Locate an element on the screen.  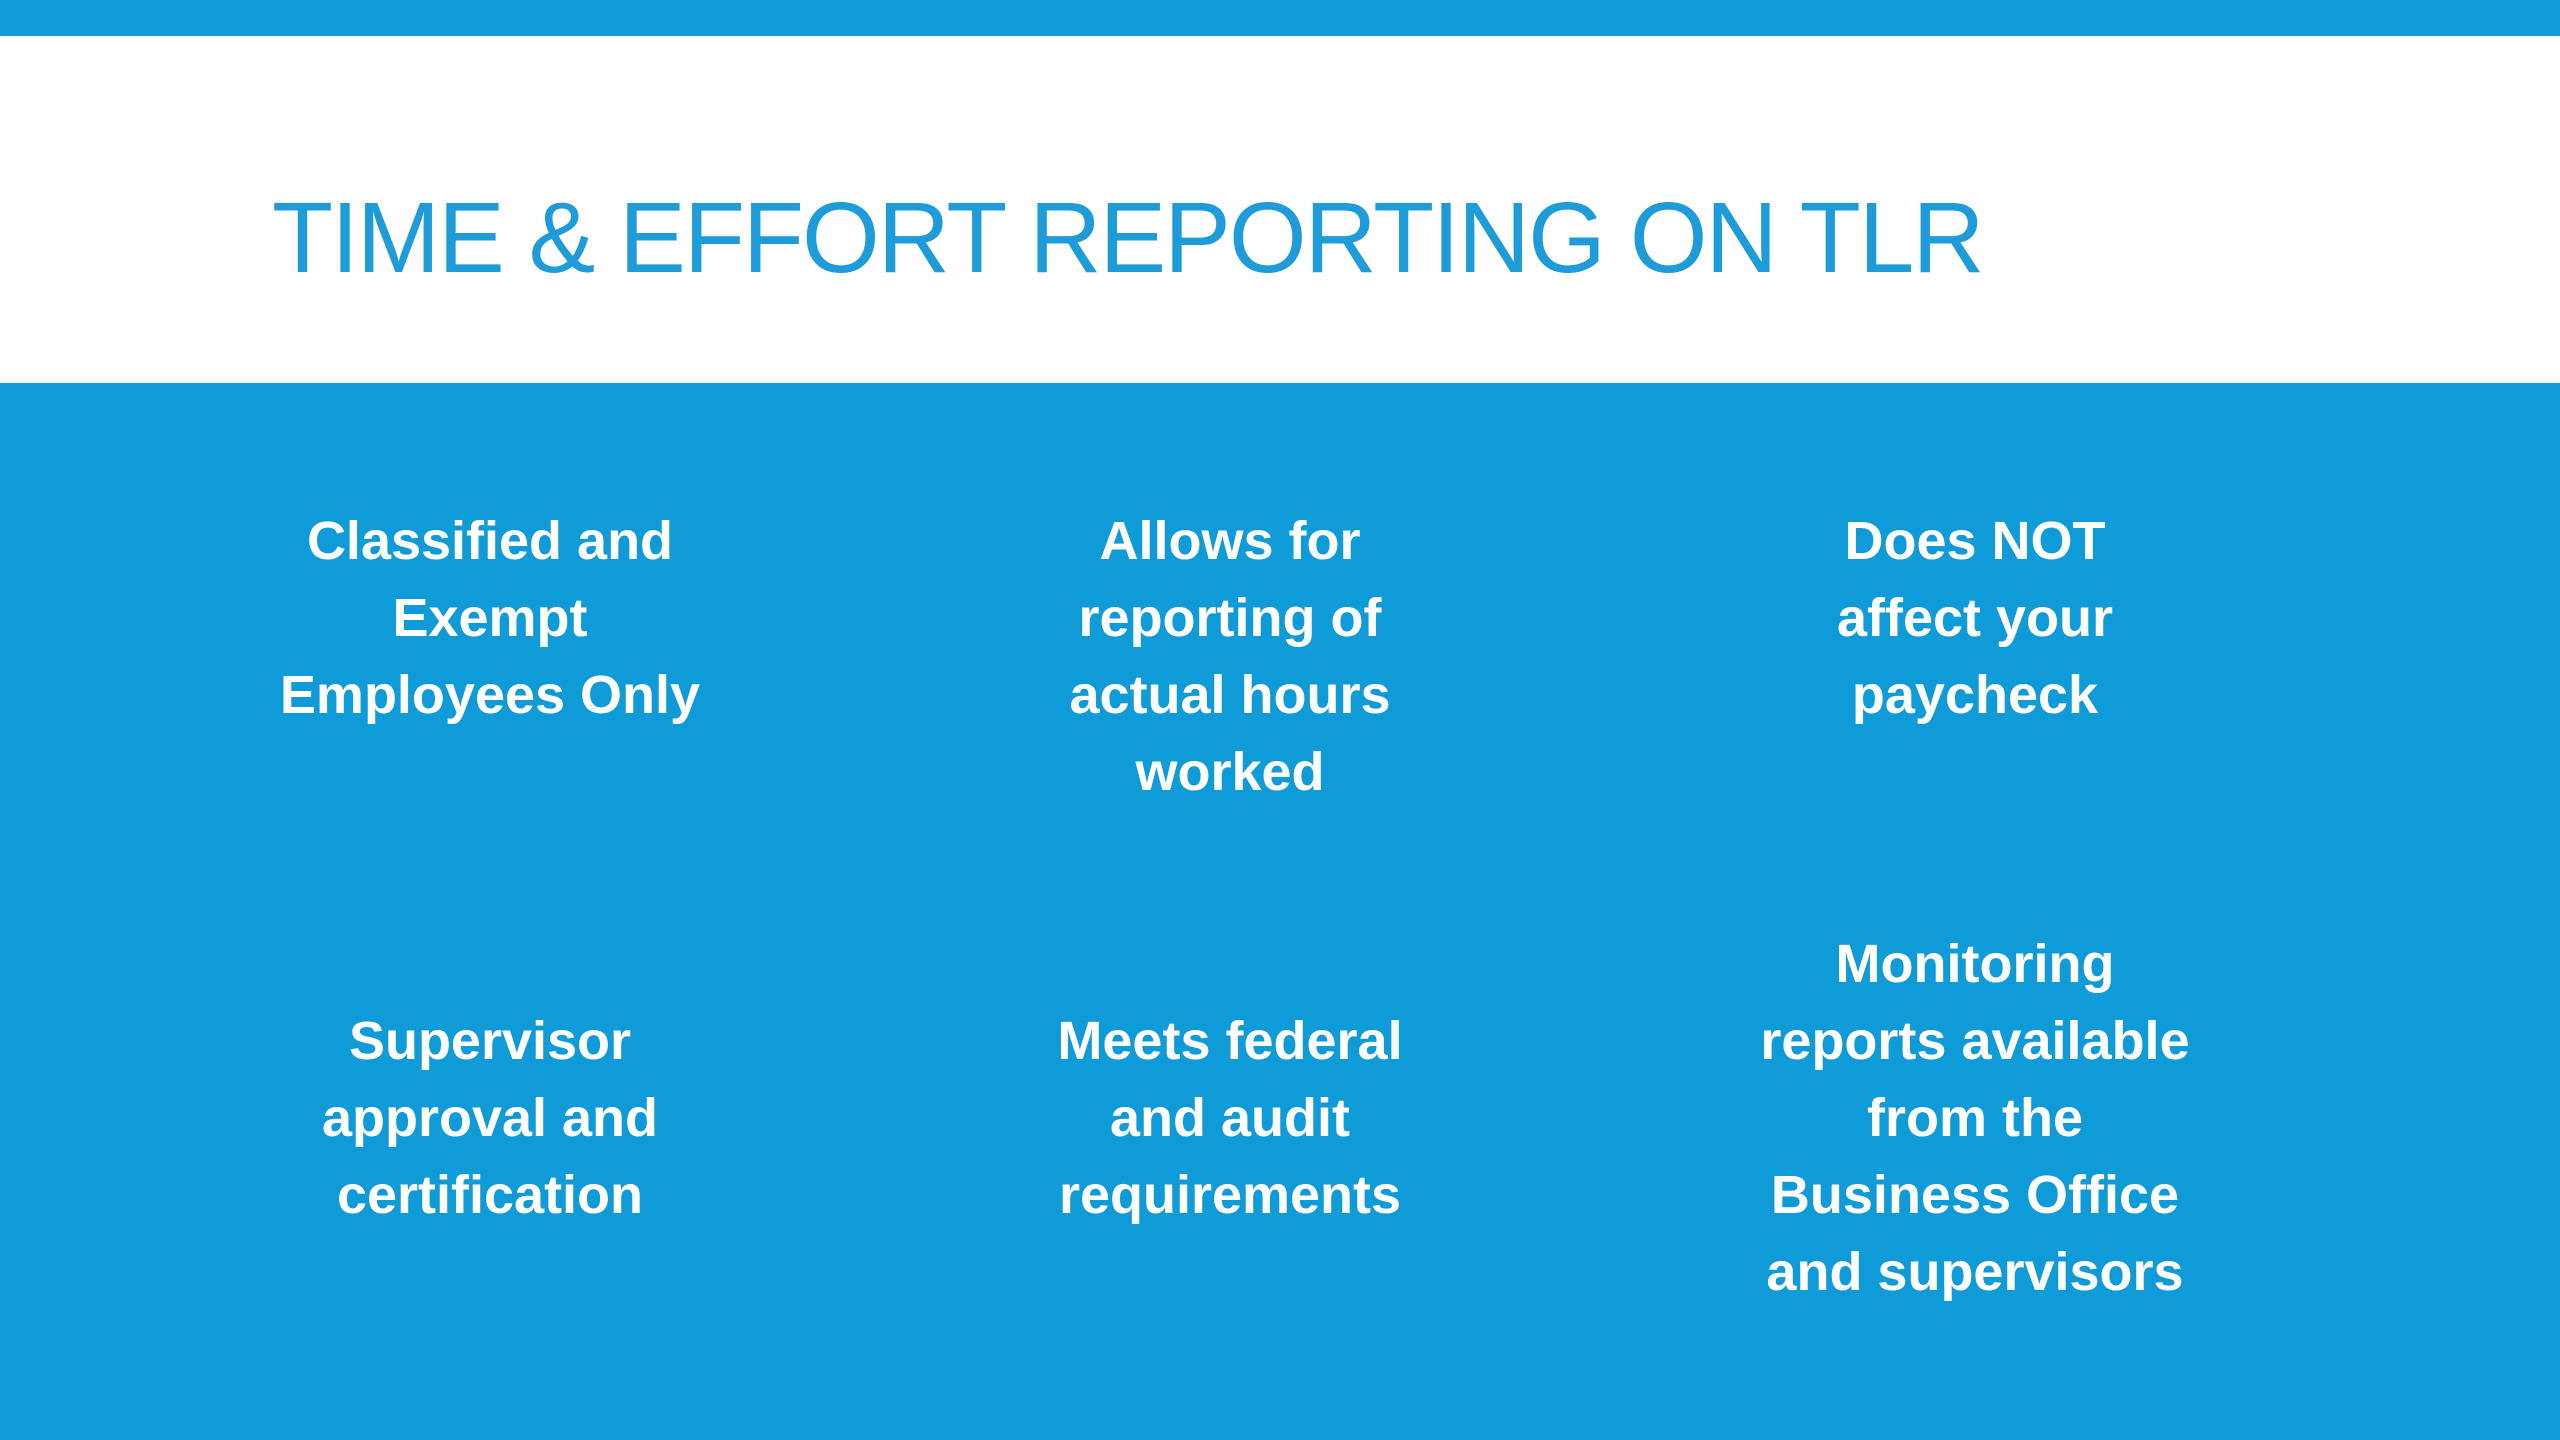
text-block-paycheck: Does NOT affect your paycheck is located at coordinates (1975, 618).